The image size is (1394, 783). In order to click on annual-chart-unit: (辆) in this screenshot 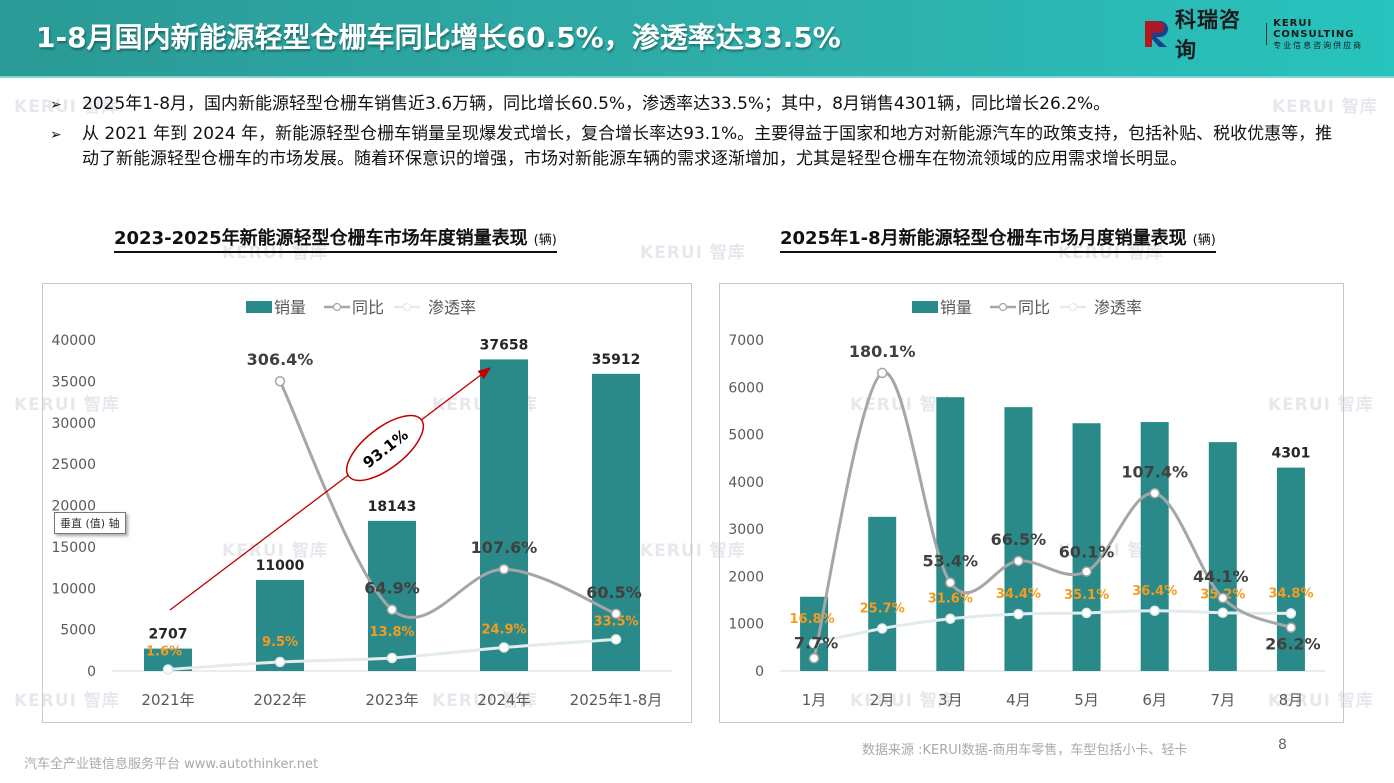, I will do `click(545, 240)`.